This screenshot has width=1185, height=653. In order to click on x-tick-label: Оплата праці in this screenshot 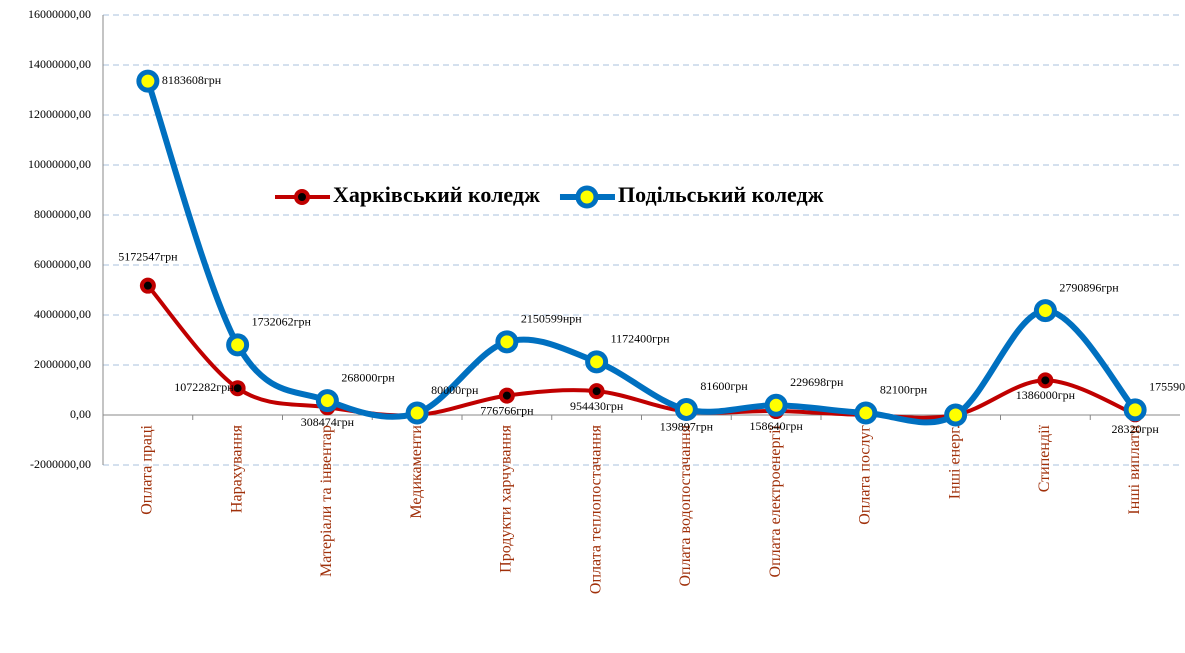, I will do `click(147, 469)`.